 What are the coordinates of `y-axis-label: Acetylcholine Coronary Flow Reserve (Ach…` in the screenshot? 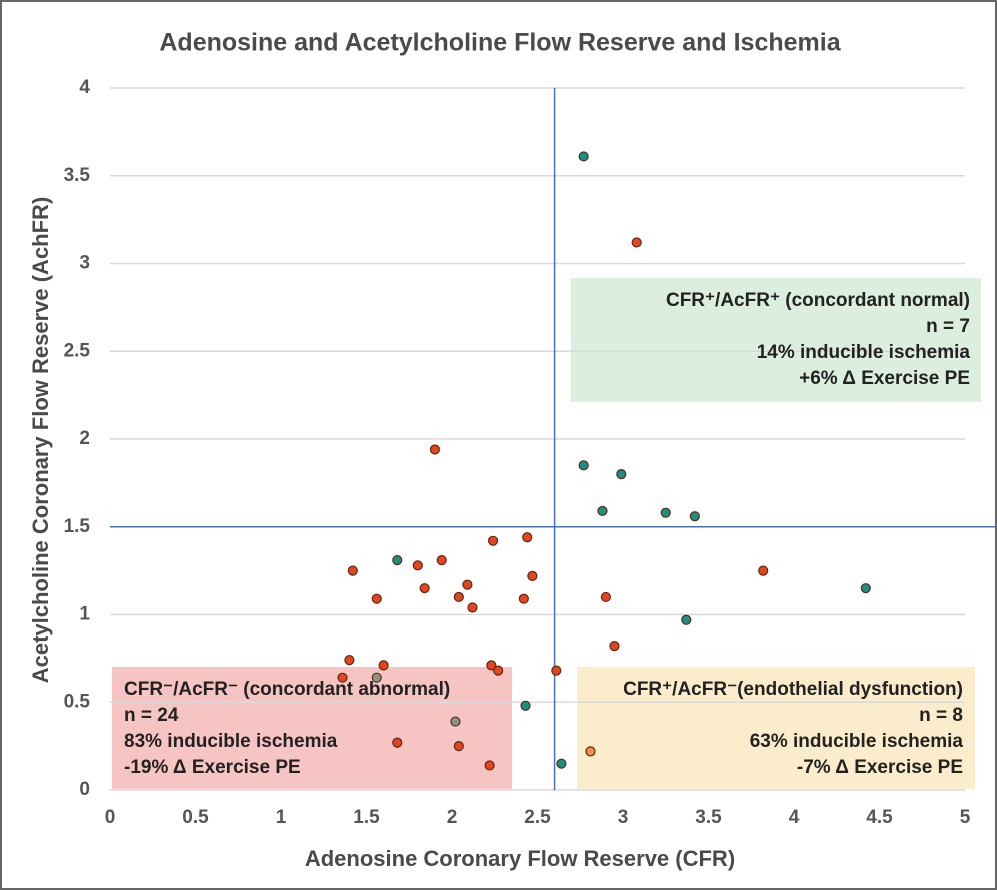 It's located at (40, 440).